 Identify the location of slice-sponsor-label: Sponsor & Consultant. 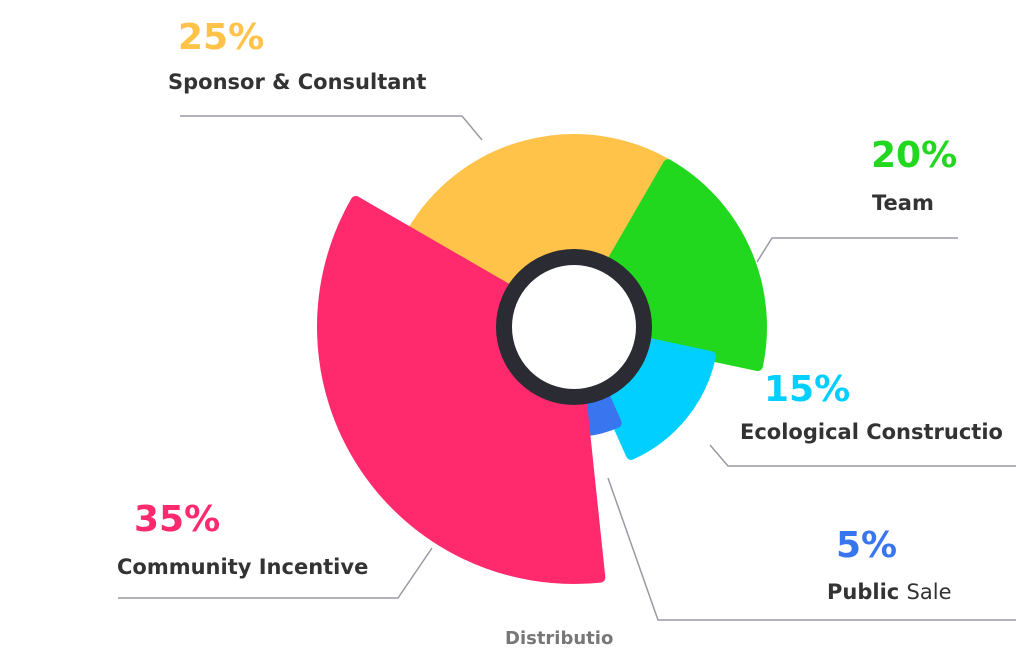
(297, 82).